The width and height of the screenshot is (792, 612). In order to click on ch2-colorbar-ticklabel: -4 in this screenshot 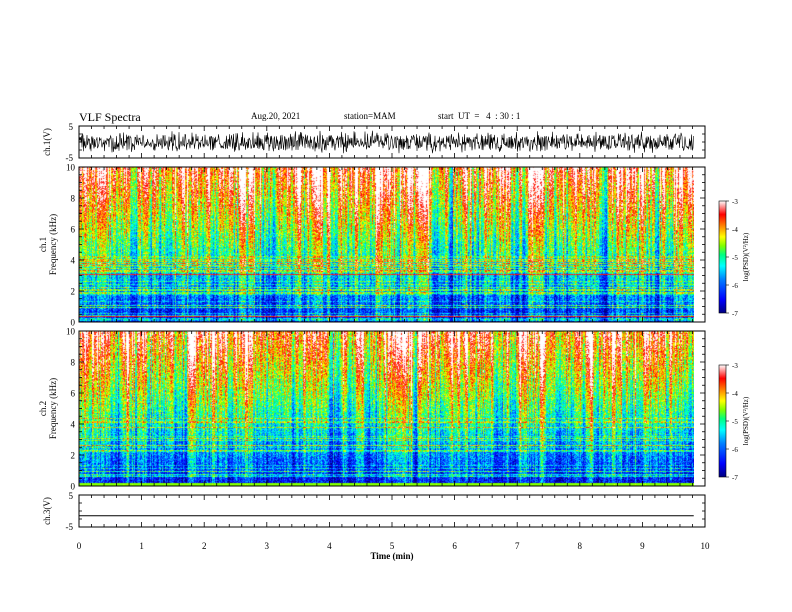, I will do `click(735, 394)`.